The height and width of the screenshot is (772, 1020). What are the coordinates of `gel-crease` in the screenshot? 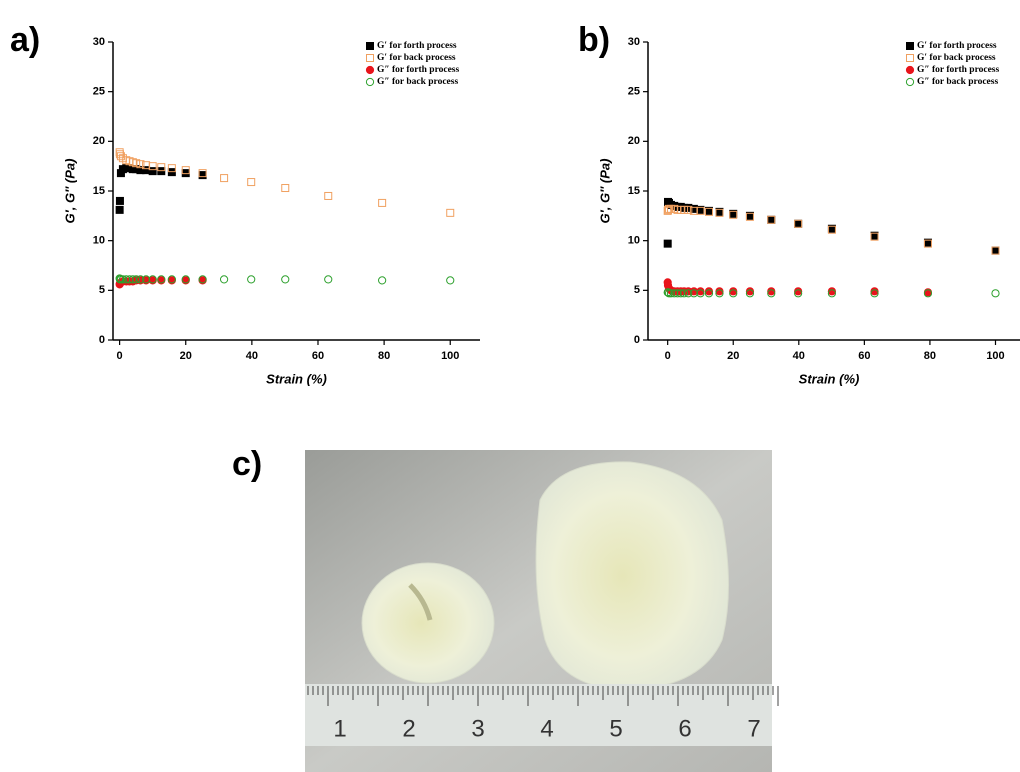 It's located at (420, 602).